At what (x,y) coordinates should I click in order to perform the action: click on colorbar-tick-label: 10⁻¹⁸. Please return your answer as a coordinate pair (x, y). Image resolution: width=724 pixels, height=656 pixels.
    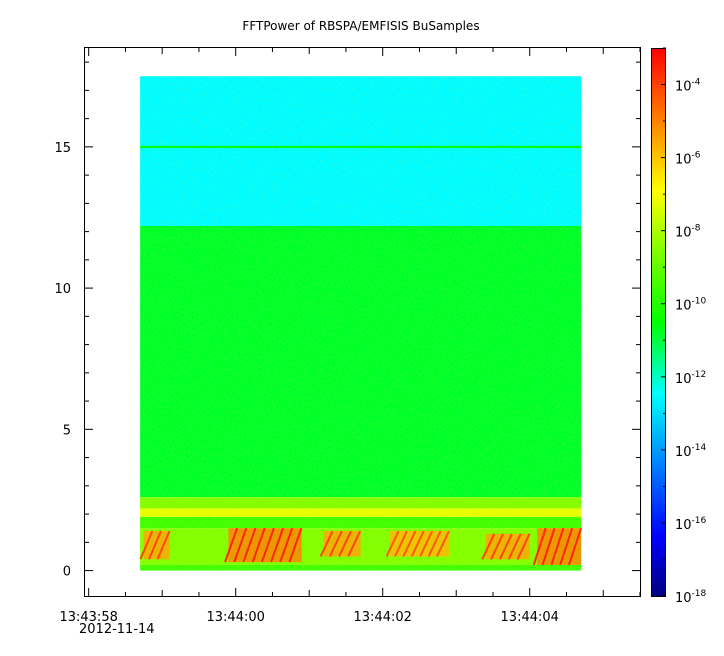
    Looking at the image, I should click on (691, 597).